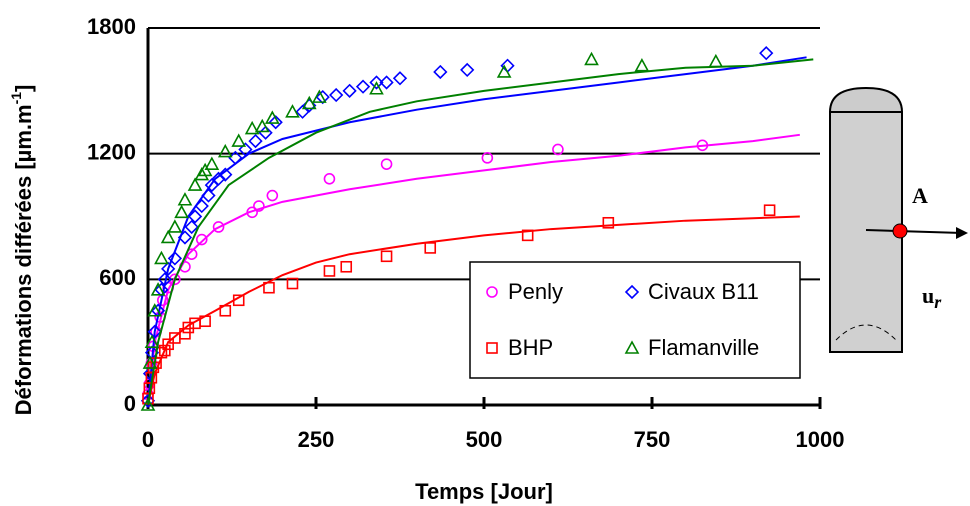 The image size is (970, 506). What do you see at coordinates (820, 439) in the screenshot?
I see `x-tick-label: 1000` at bounding box center [820, 439].